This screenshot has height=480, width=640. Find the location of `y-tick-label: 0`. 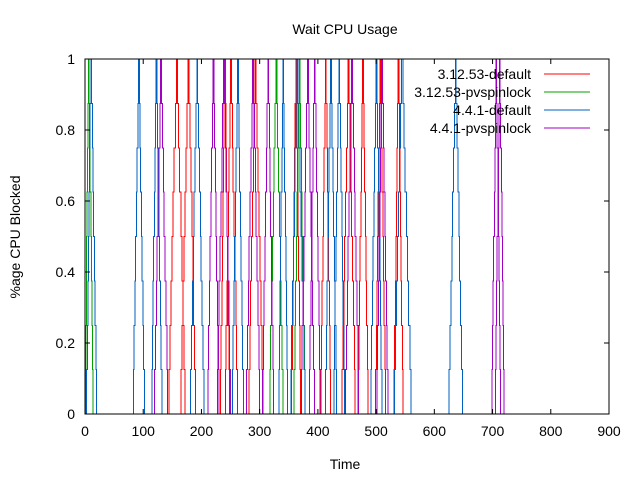

y-tick-label: 0 is located at coordinates (71, 414).